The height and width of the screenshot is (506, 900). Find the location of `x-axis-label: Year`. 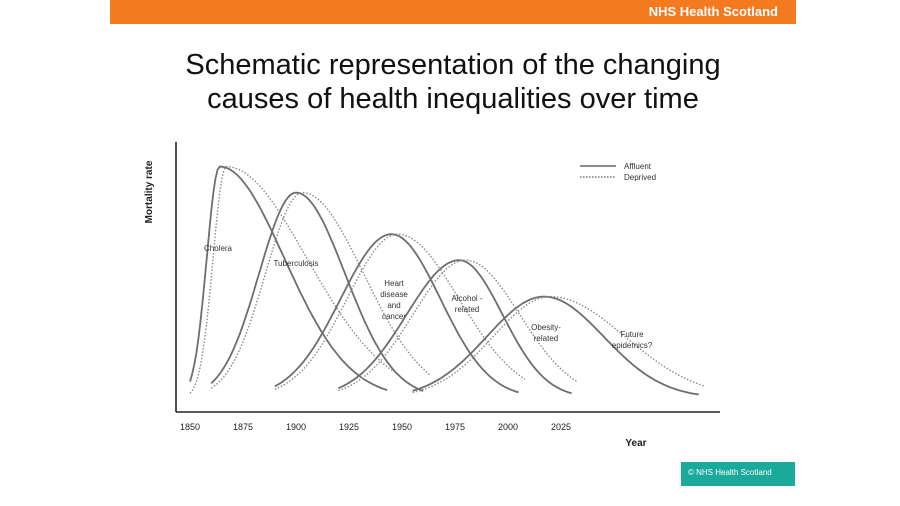

x-axis-label: Year is located at coordinates (635, 443).